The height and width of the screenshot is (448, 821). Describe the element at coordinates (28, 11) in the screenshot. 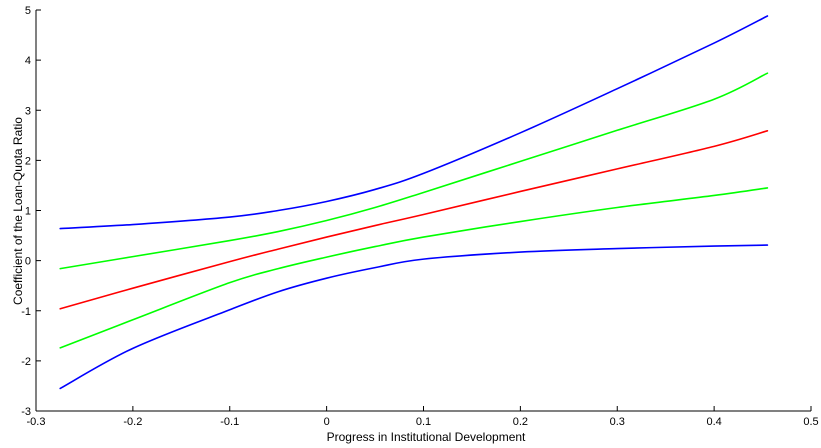

I see `y-tick-label: 5` at that location.